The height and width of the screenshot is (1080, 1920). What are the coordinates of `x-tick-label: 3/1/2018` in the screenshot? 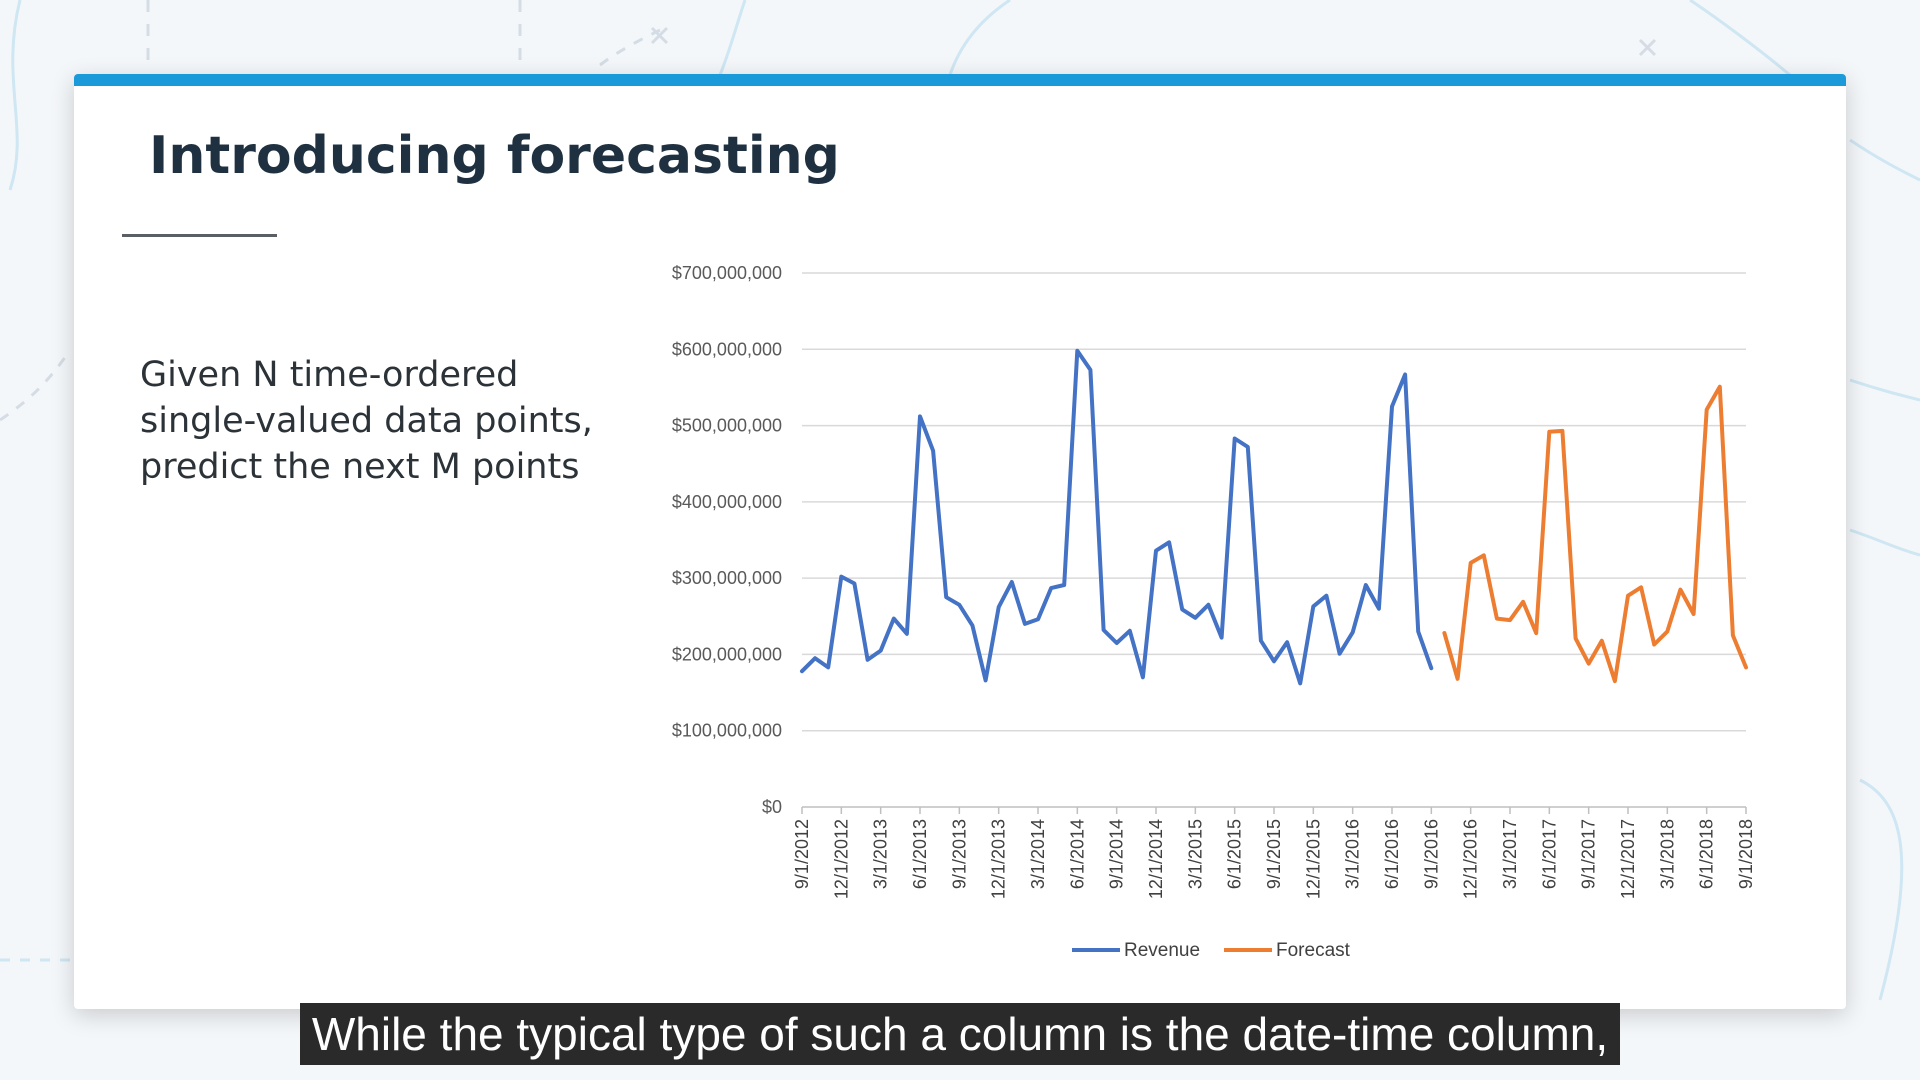 It's located at (1667, 854).